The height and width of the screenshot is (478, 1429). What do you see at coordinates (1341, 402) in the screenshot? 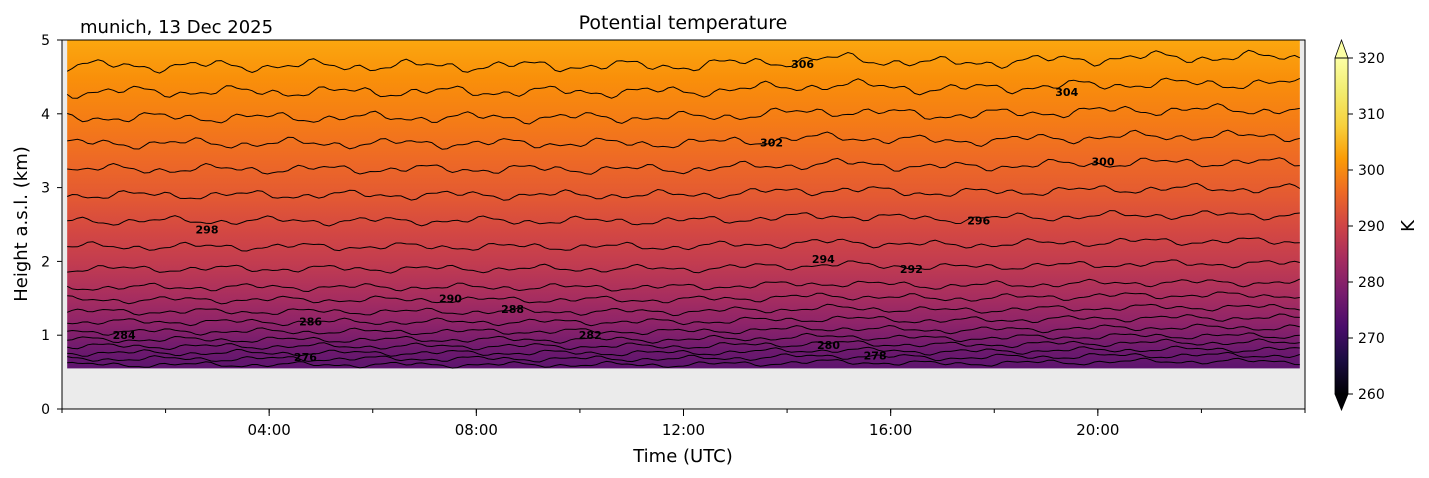
I see `colorbar-extend-bottom` at bounding box center [1341, 402].